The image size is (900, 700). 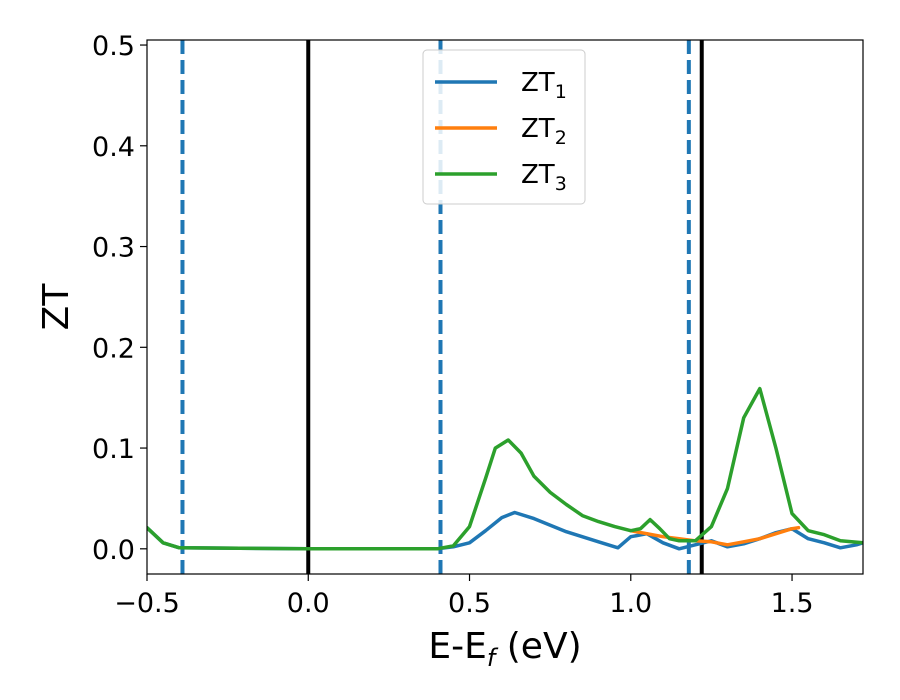 I want to click on x-tick-label: −0.5, so click(x=147, y=603).